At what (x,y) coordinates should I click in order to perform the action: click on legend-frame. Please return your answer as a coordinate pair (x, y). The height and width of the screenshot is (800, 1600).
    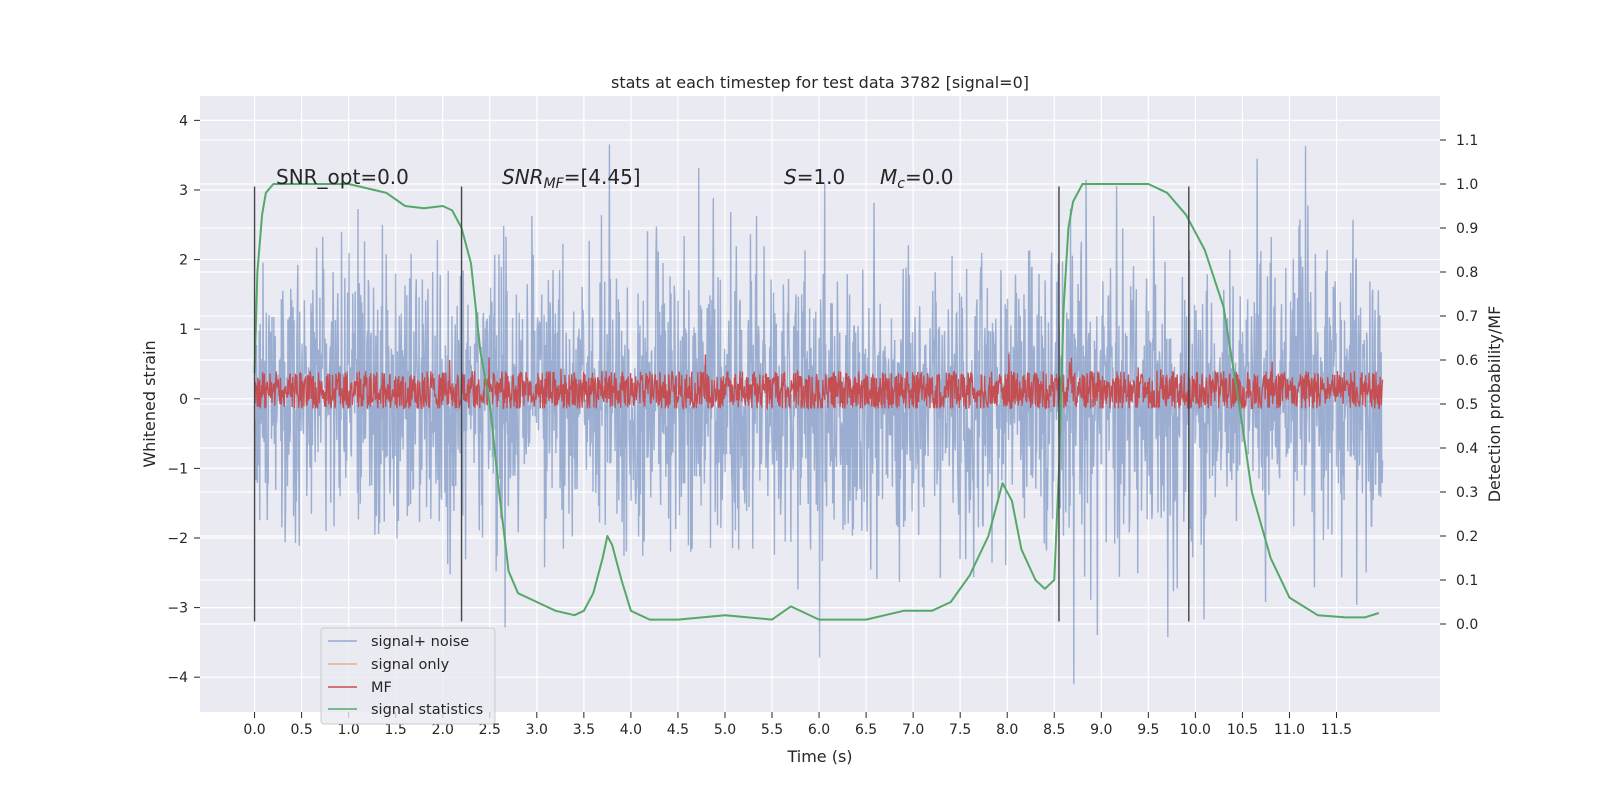
    Looking at the image, I should click on (408, 676).